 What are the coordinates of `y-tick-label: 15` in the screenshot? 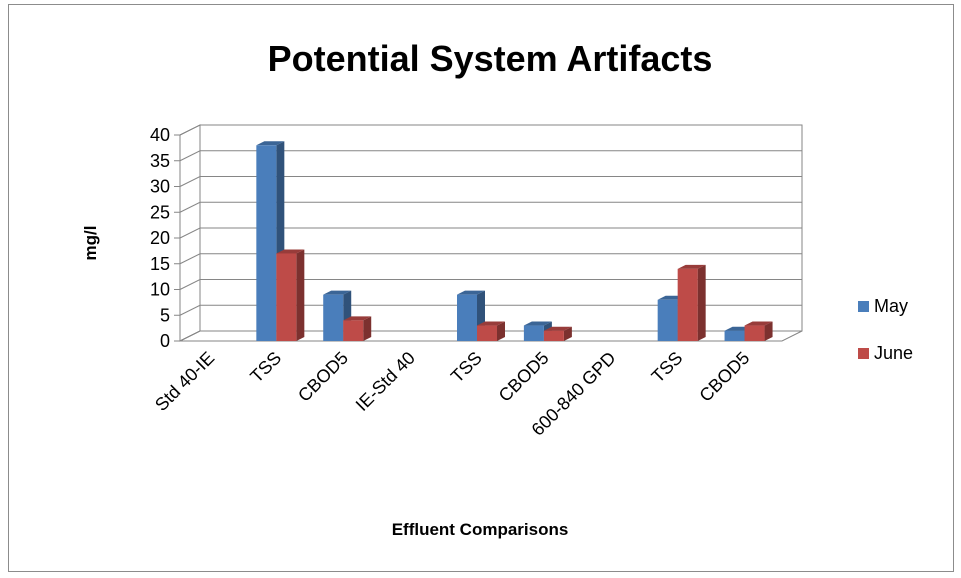 It's located at (160, 264).